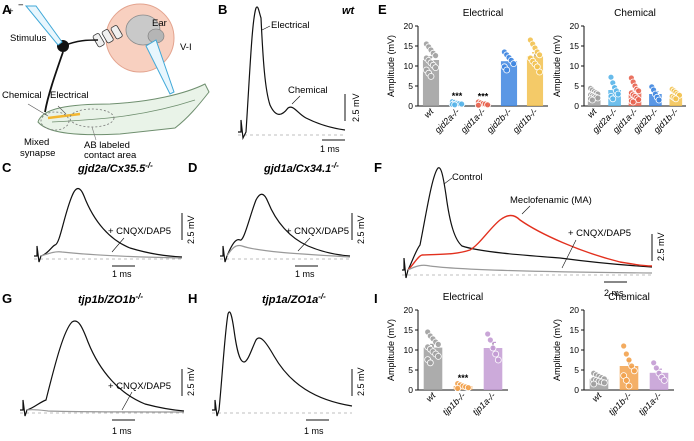 This screenshot has height=441, width=694. I want to click on ab-labeled-label: AB labeled, so click(107, 145).